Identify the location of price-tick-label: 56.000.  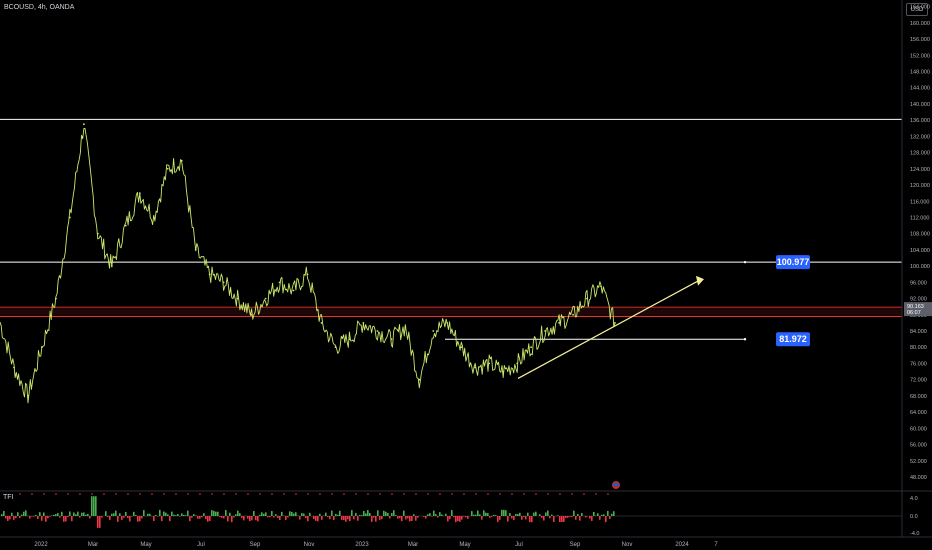
(918, 446).